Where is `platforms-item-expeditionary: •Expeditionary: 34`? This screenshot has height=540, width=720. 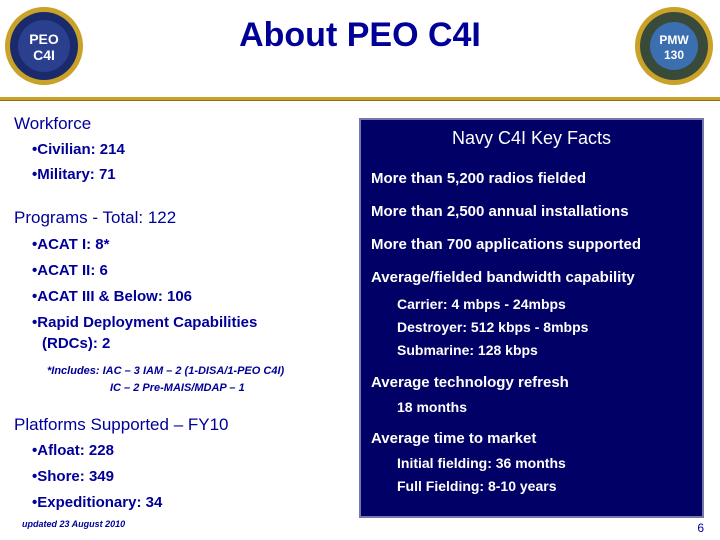
platforms-item-expeditionary: •Expeditionary: 34 is located at coordinates (97, 502).